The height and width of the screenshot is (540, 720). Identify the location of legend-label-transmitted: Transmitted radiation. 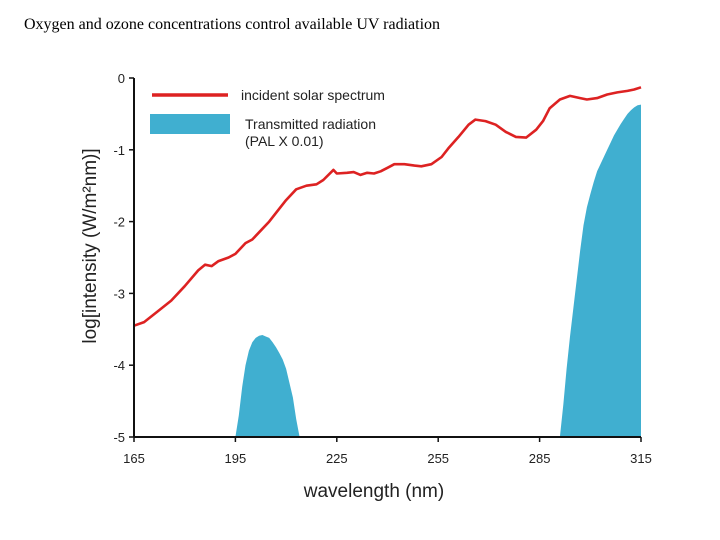
(310, 124).